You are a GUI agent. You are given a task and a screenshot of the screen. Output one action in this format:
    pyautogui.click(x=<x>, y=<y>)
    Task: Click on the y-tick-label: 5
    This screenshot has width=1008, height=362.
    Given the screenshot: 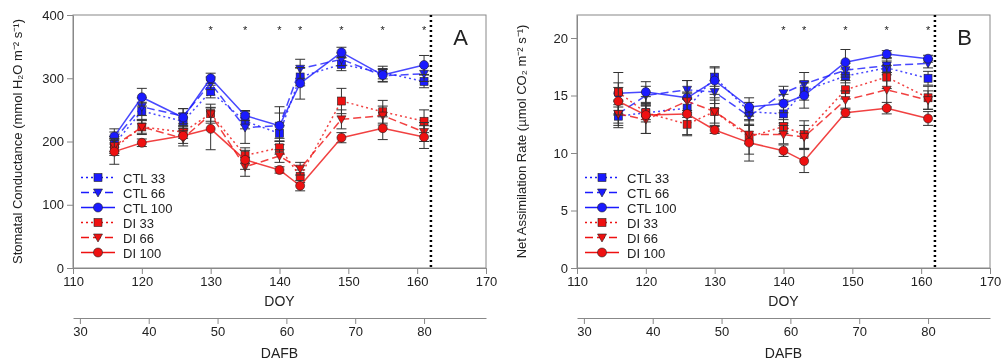 What is the action you would take?
    pyautogui.click(x=564, y=211)
    